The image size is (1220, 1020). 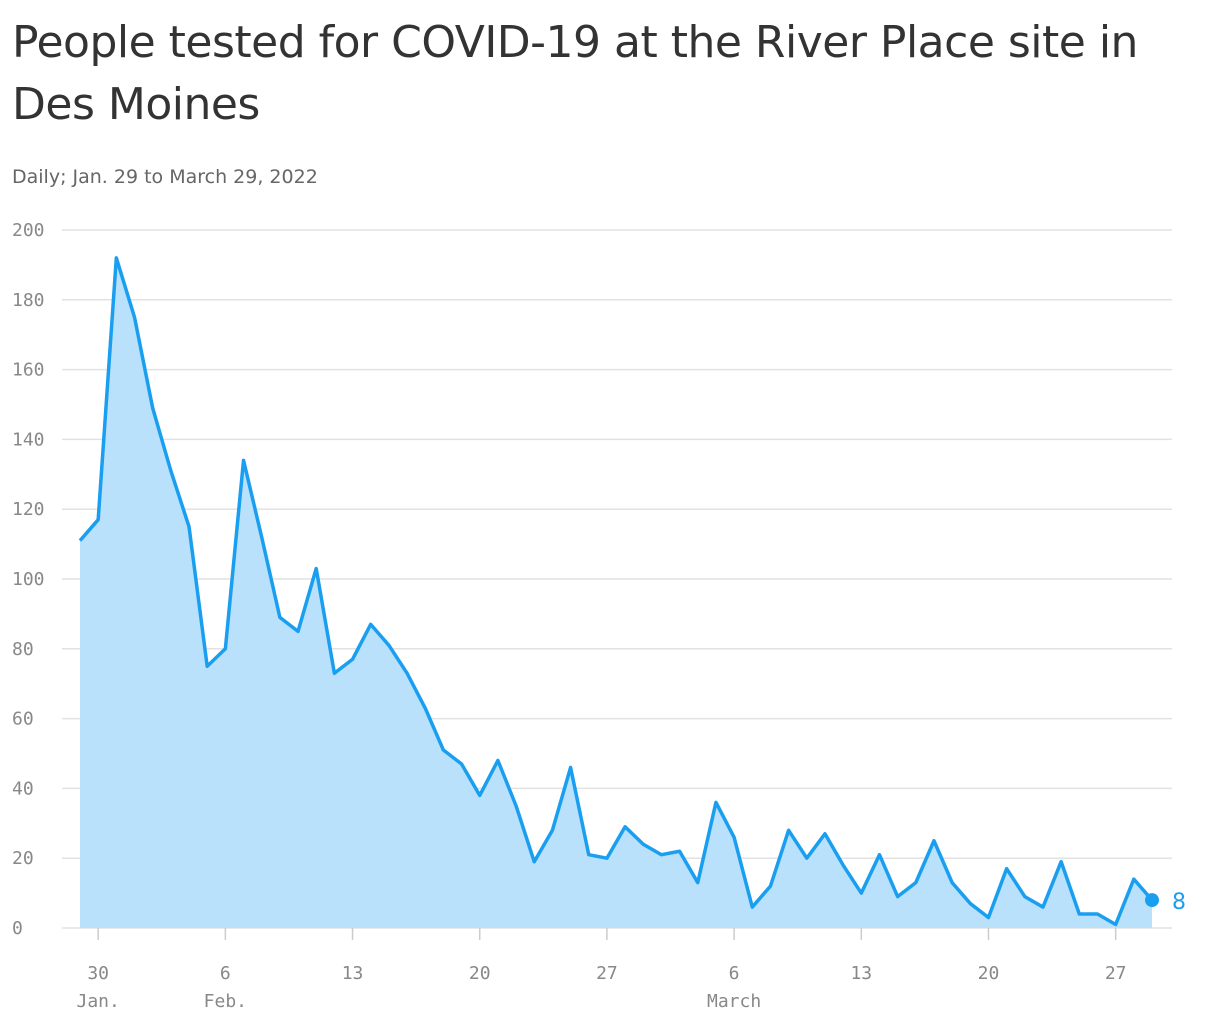 I want to click on y-axis-ticks: 0 20 40 60 80 100 120 140 160 180 200, so click(x=28, y=579).